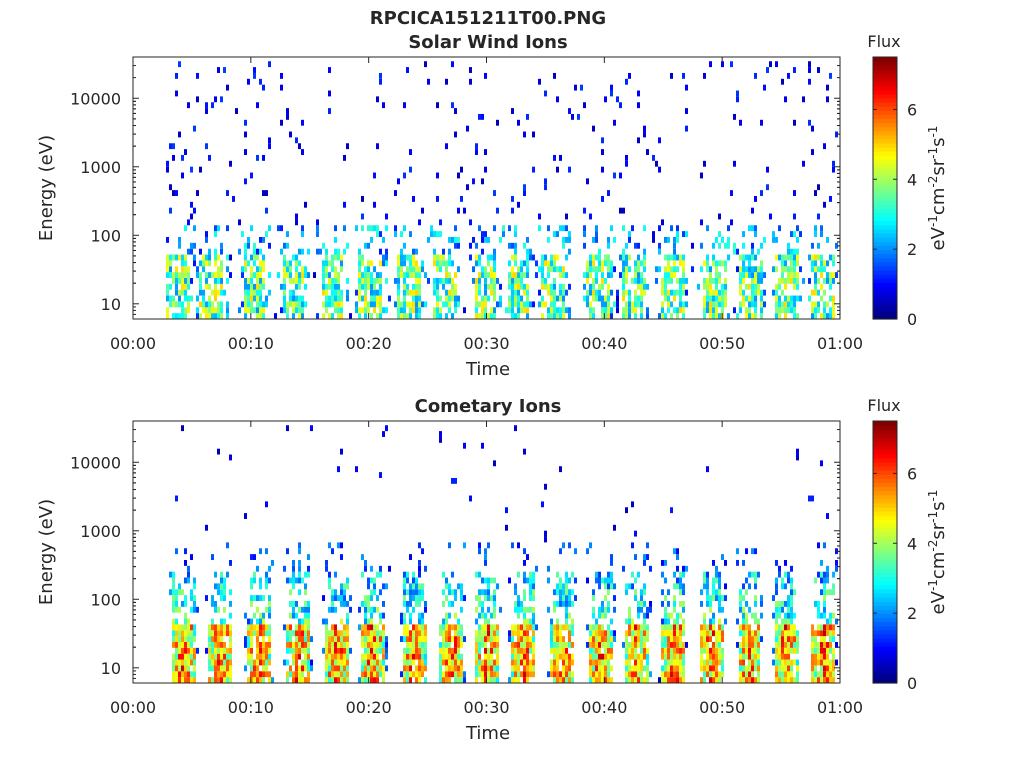 The width and height of the screenshot is (1024, 768). I want to click on colorbar-frame, so click(885, 188).